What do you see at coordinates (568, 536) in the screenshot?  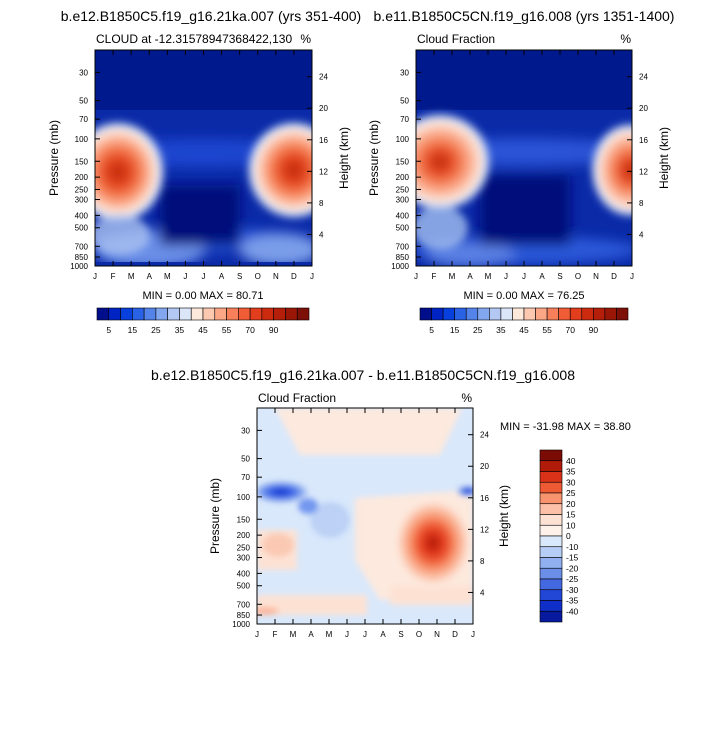 I see `colorbar-label: 0` at bounding box center [568, 536].